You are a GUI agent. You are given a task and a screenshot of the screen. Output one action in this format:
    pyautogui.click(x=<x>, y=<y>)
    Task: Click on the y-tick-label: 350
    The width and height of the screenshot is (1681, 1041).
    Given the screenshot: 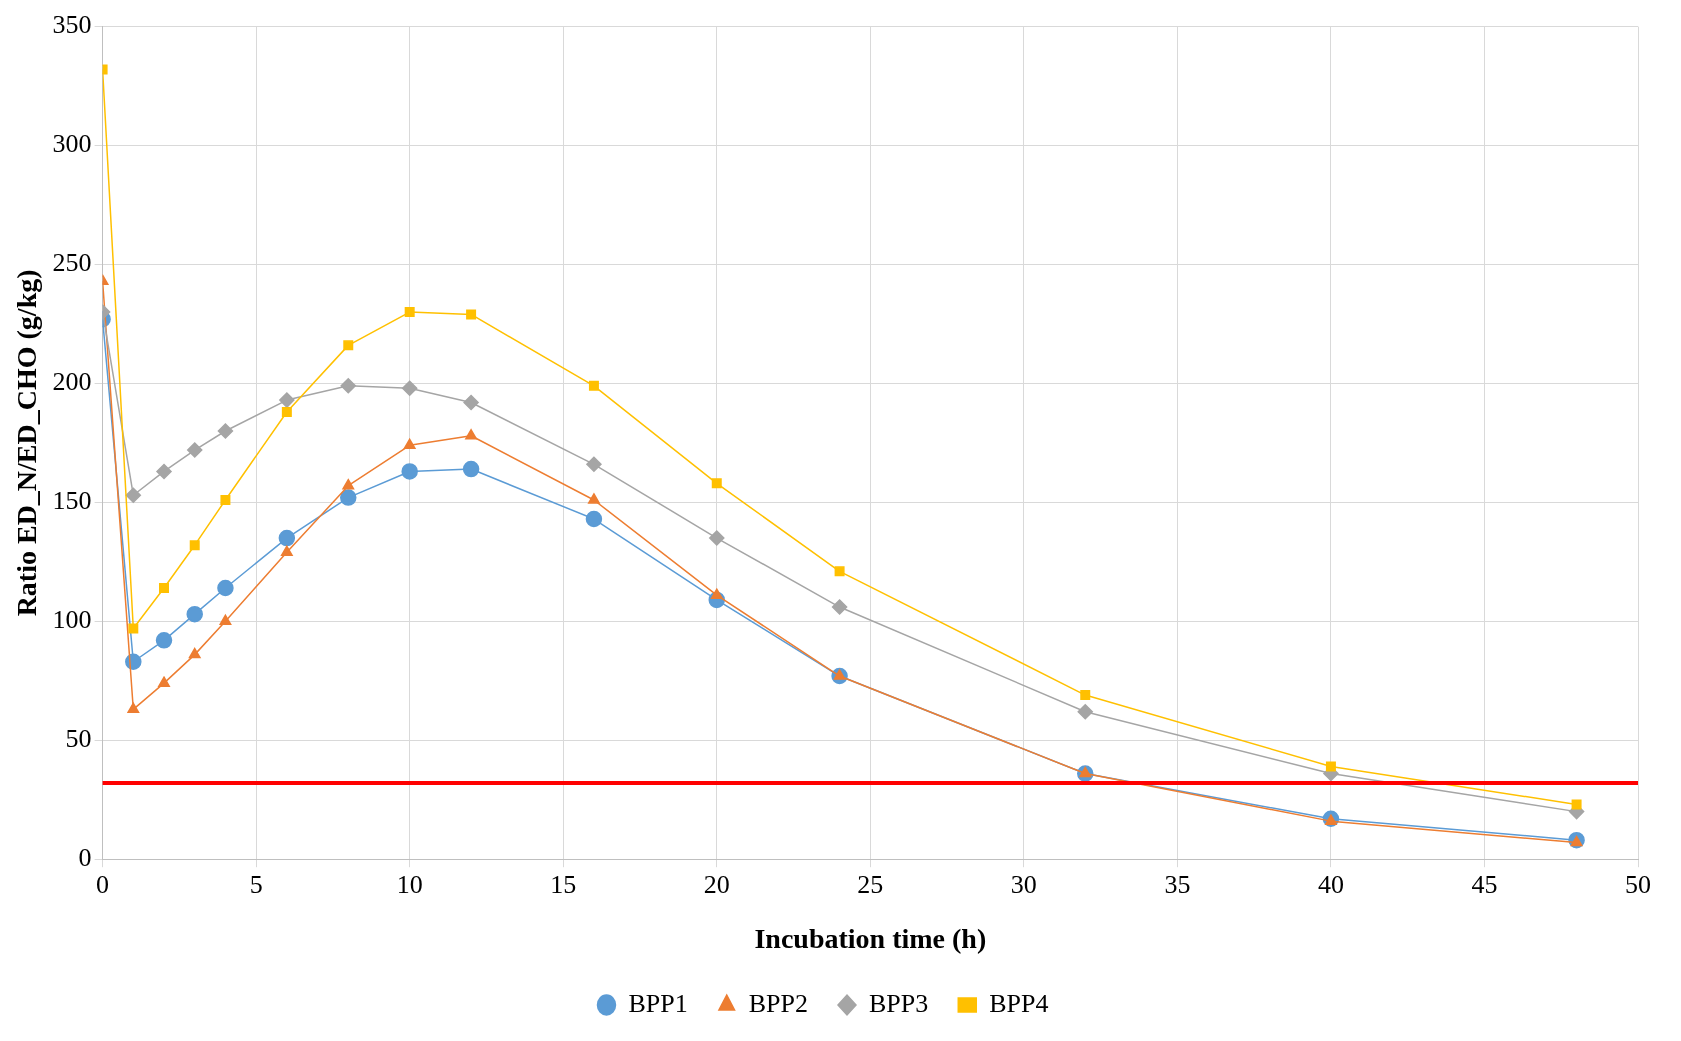 What is the action you would take?
    pyautogui.click(x=72, y=25)
    